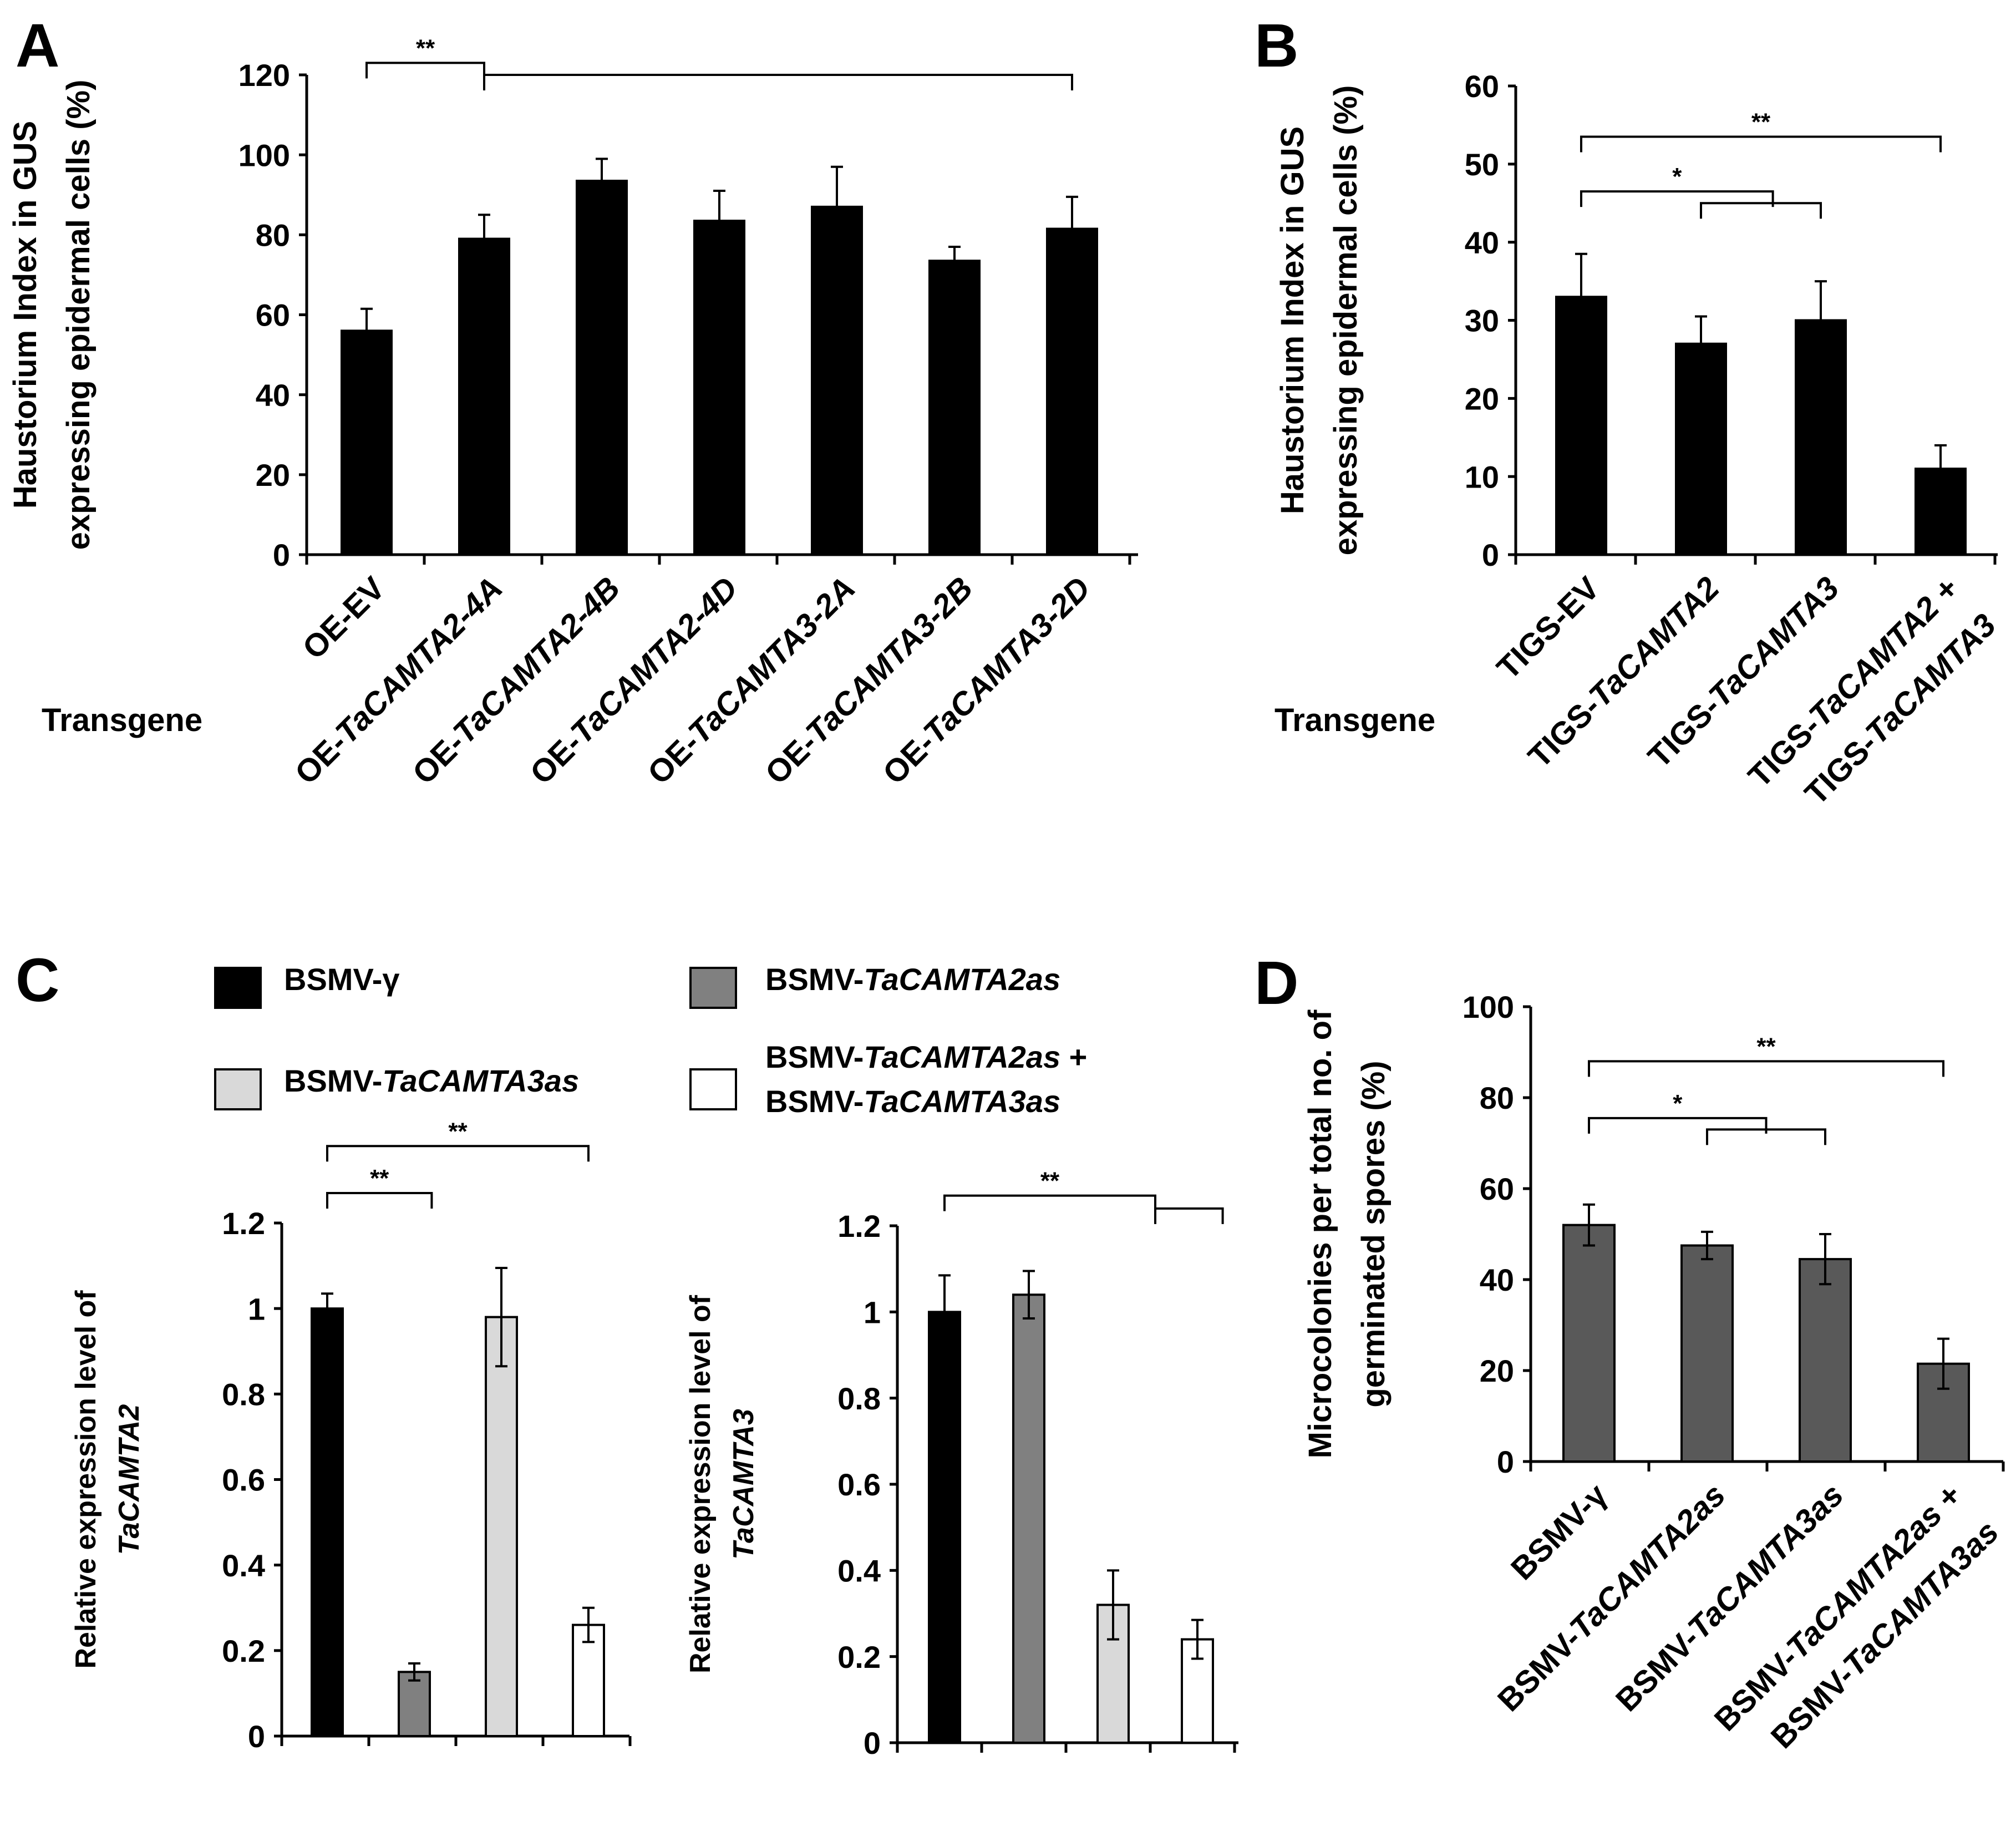  What do you see at coordinates (1548, 628) in the screenshot?
I see `x-tick-label: TIGS-EV` at bounding box center [1548, 628].